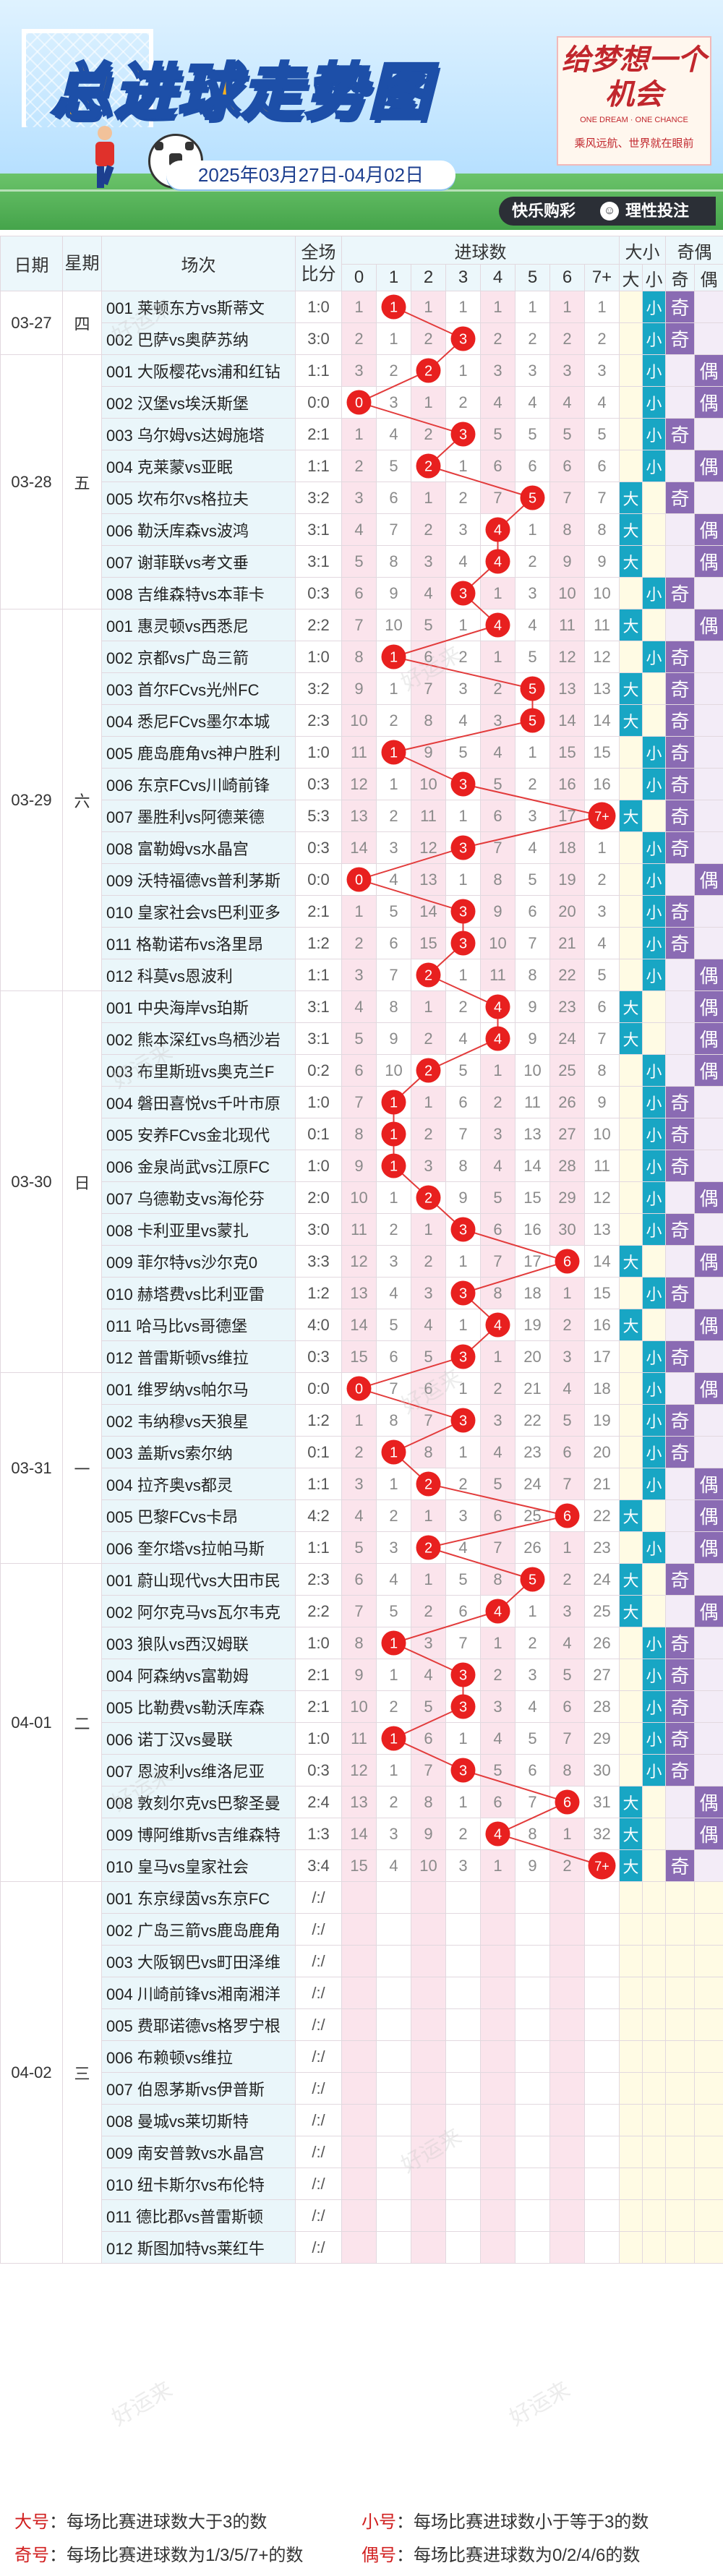 The height and width of the screenshot is (2576, 723). Describe the element at coordinates (708, 1738) in the screenshot. I see `even-miss: 4` at that location.